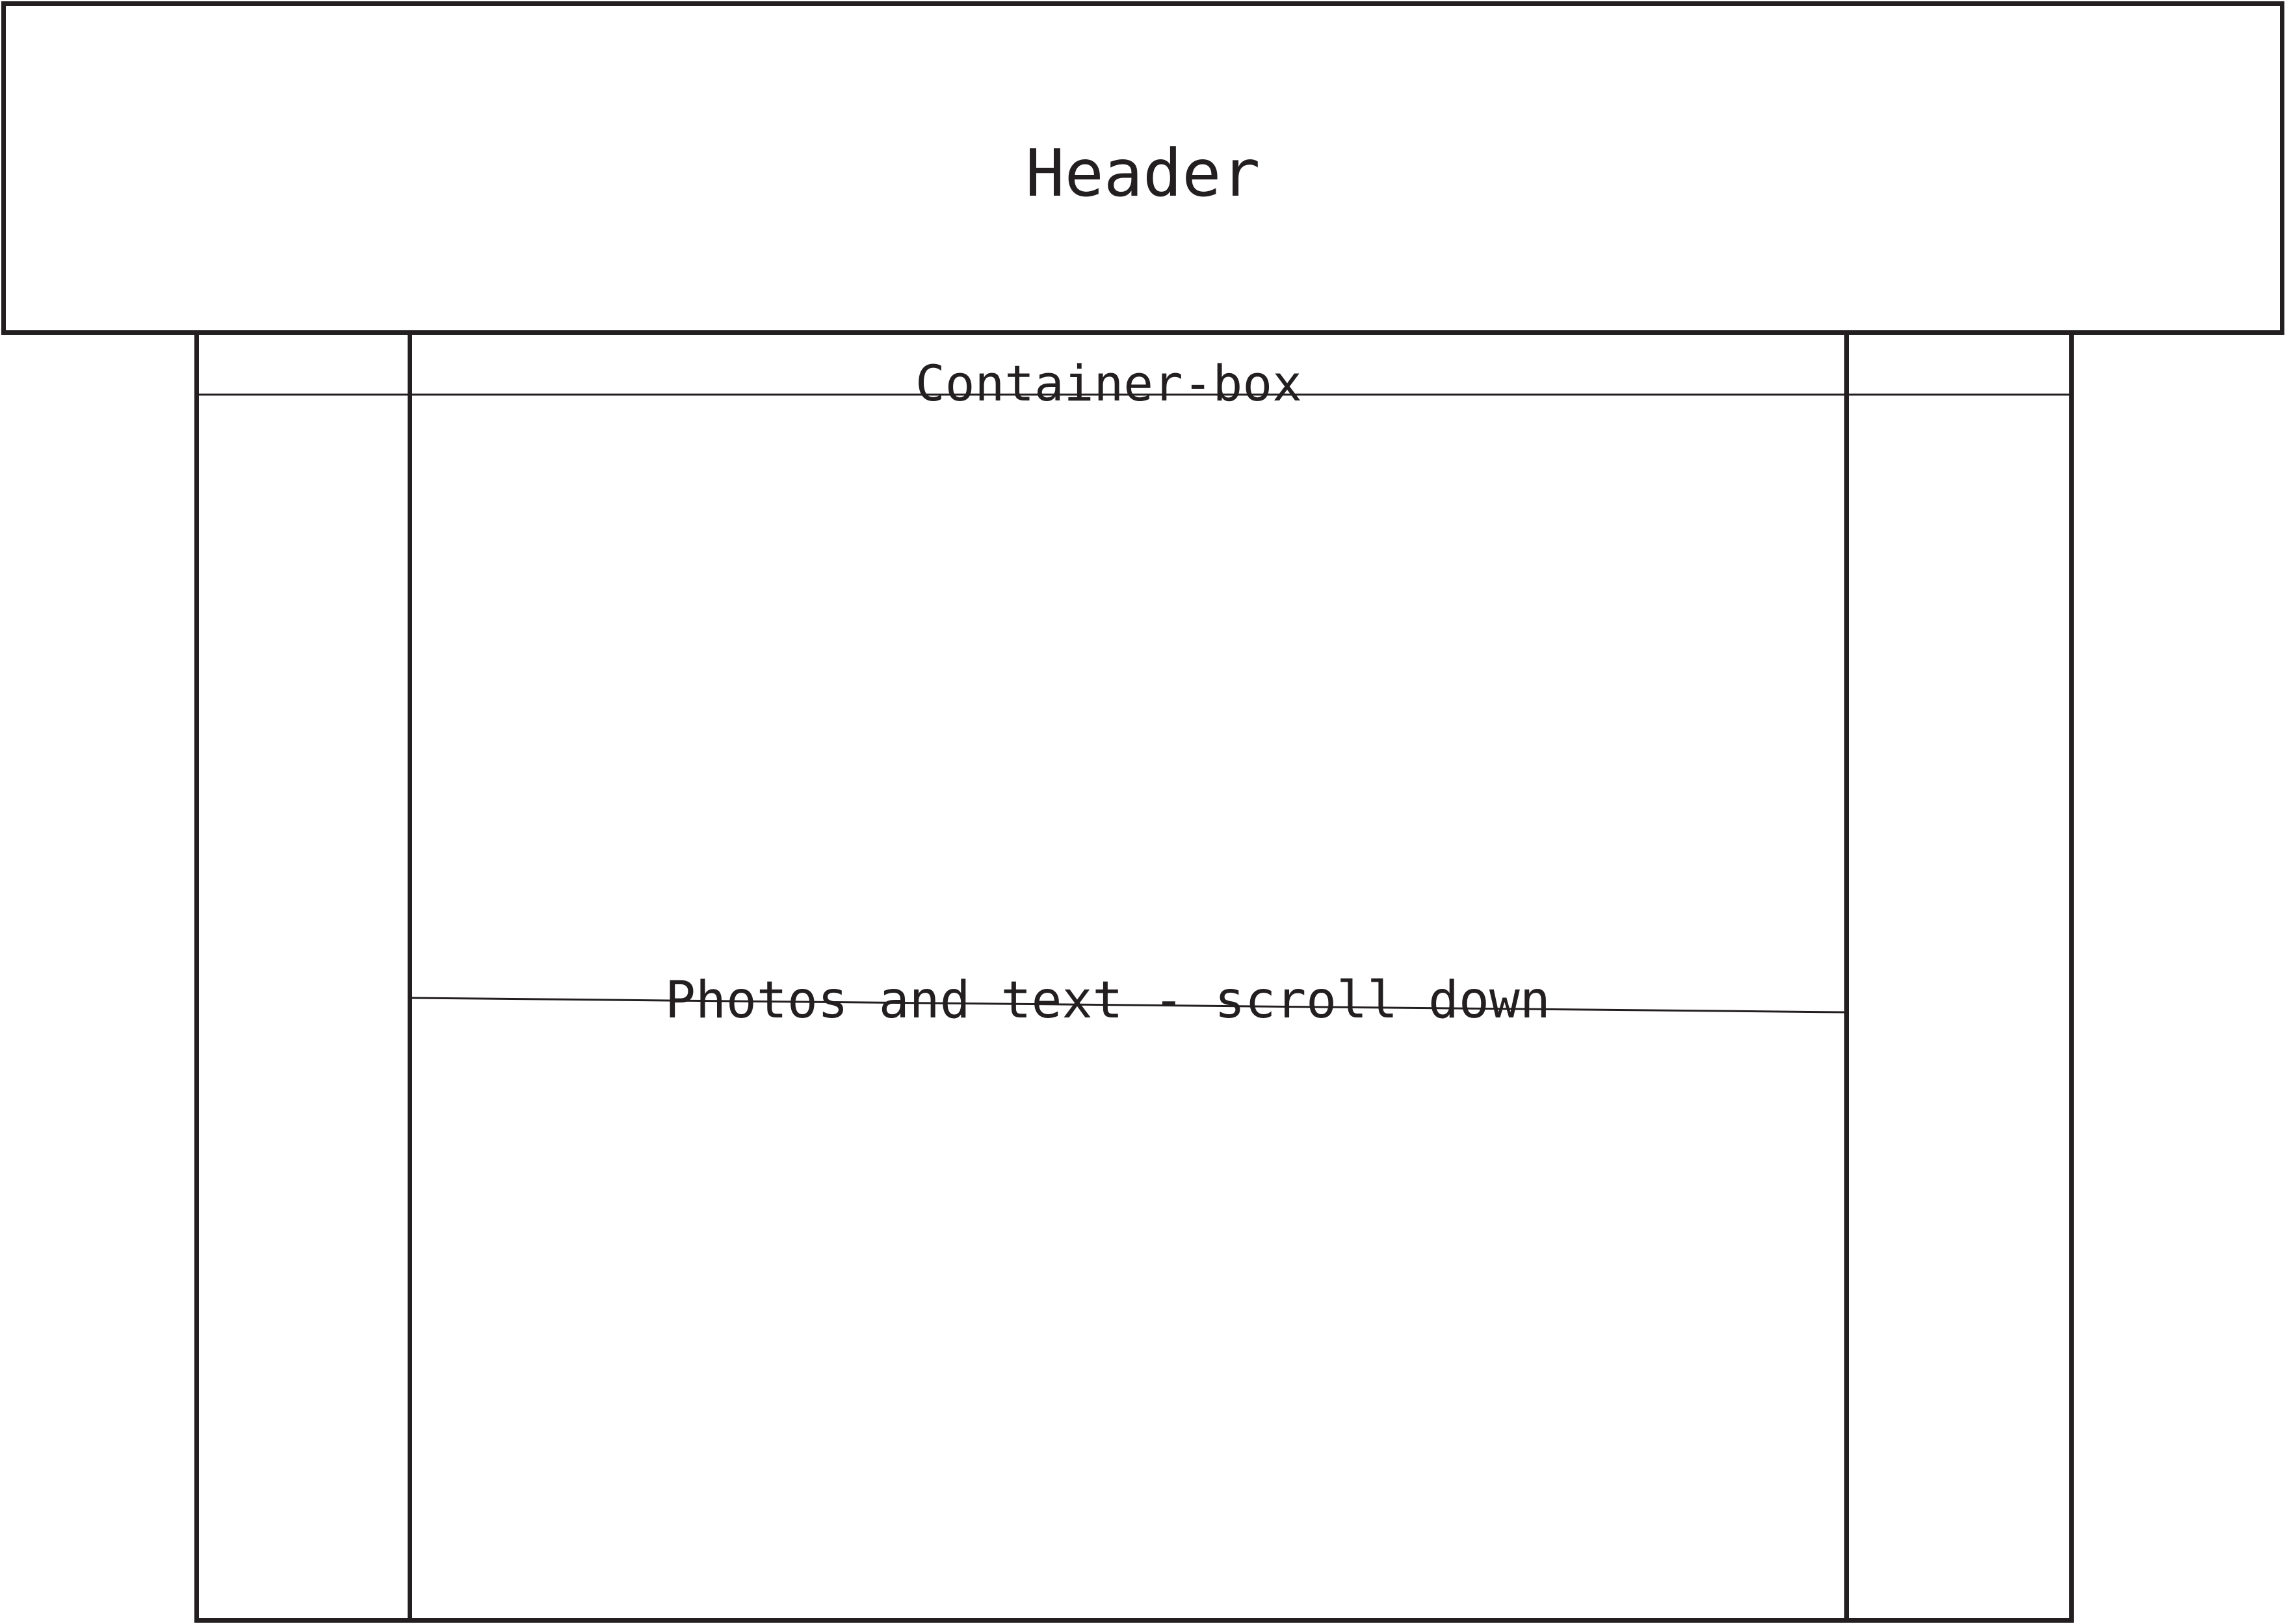  I want to click on right-column-divider, so click(1846, 976).